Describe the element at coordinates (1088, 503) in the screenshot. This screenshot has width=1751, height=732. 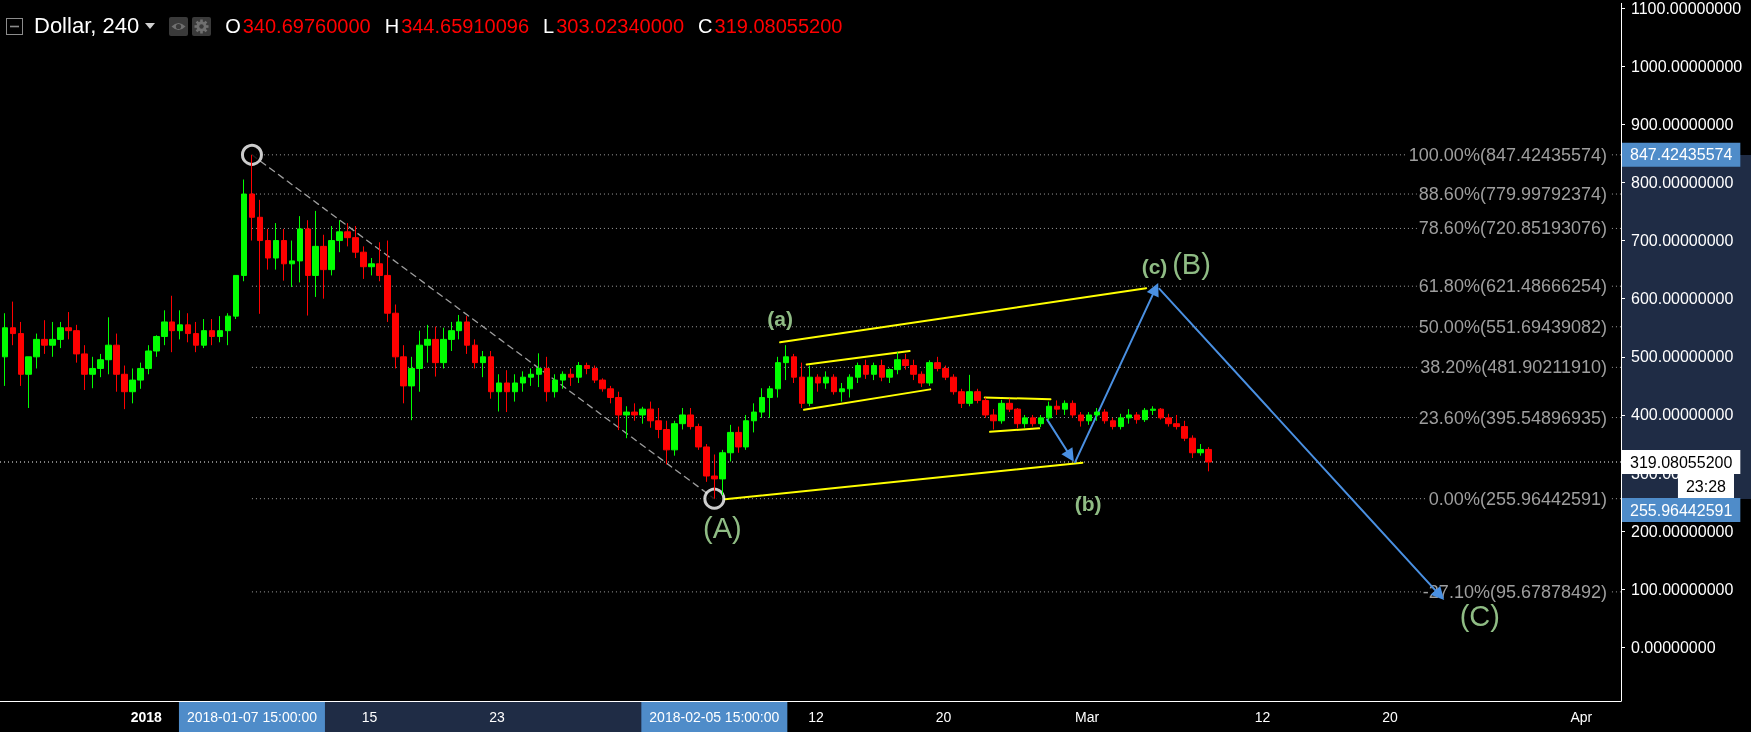
I see `annotation: (b)` at that location.